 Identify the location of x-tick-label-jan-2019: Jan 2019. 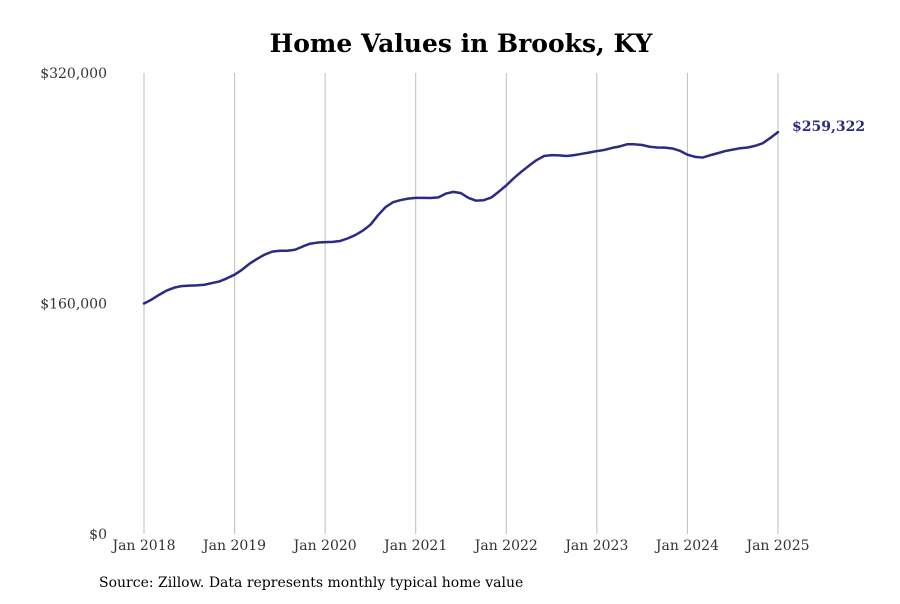
(233, 546).